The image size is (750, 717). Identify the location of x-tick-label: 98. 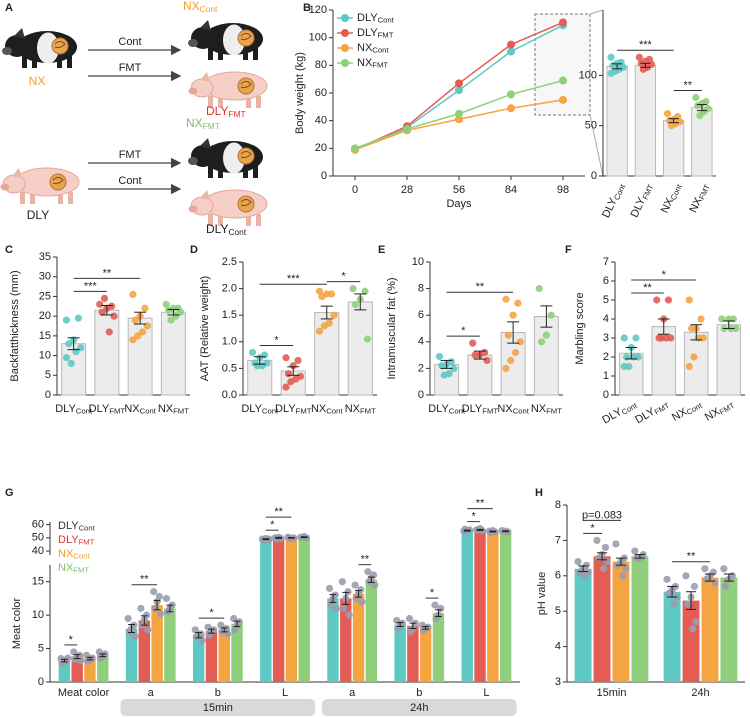
(563, 190).